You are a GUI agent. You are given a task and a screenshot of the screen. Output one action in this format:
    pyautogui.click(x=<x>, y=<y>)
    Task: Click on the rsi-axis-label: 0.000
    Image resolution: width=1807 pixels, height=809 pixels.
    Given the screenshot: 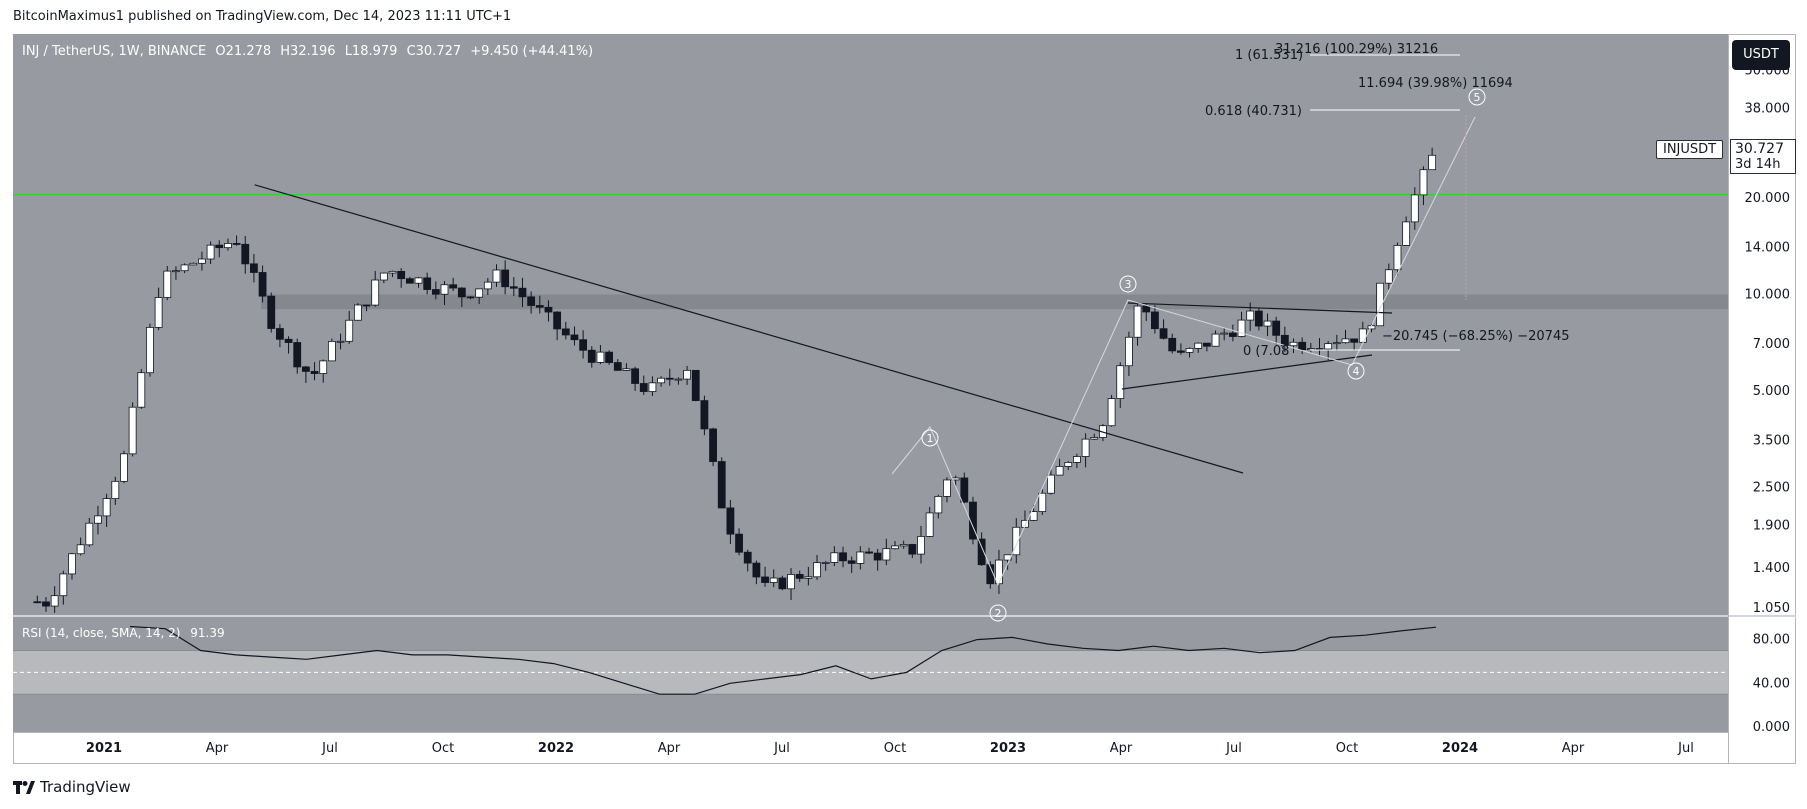 What is the action you would take?
    pyautogui.click(x=1771, y=727)
    